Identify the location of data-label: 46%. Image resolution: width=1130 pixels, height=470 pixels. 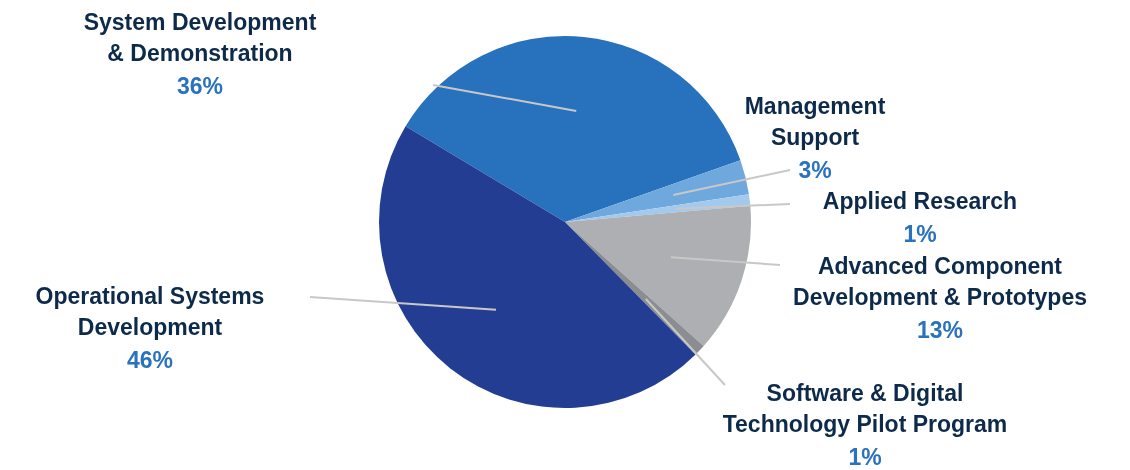
(150, 360).